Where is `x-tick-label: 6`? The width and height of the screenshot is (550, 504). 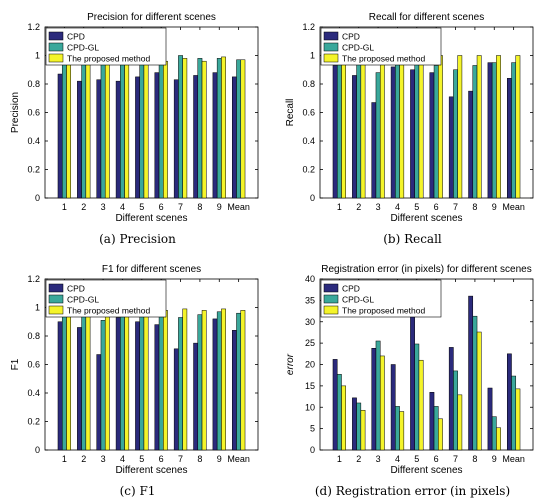 x-tick-label: 6 is located at coordinates (436, 207).